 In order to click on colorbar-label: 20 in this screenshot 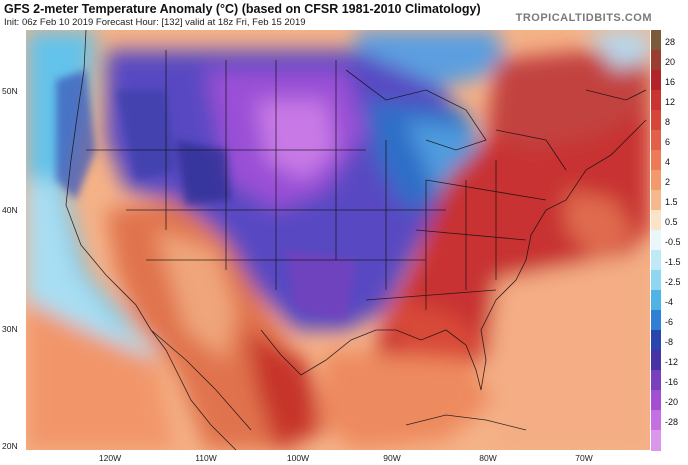, I will do `click(670, 62)`.